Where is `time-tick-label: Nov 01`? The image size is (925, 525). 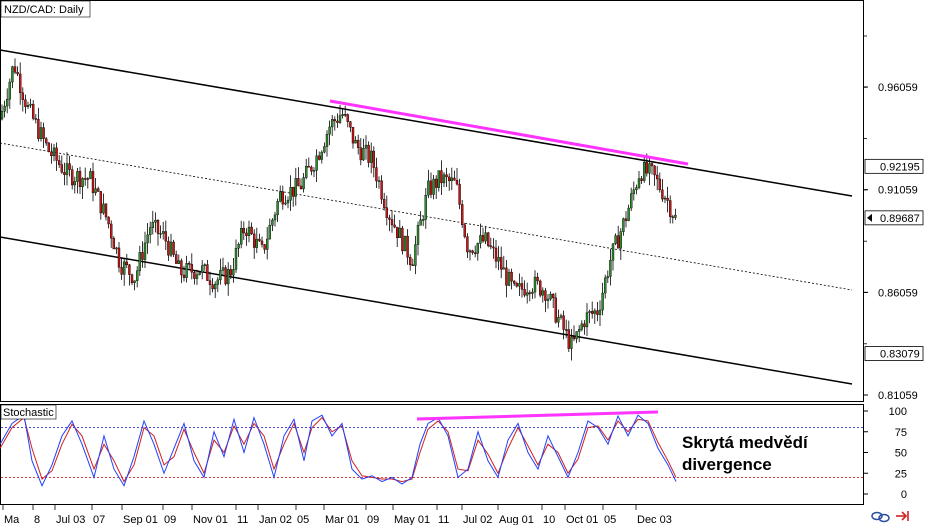 time-tick-label: Nov 01 is located at coordinates (210, 519).